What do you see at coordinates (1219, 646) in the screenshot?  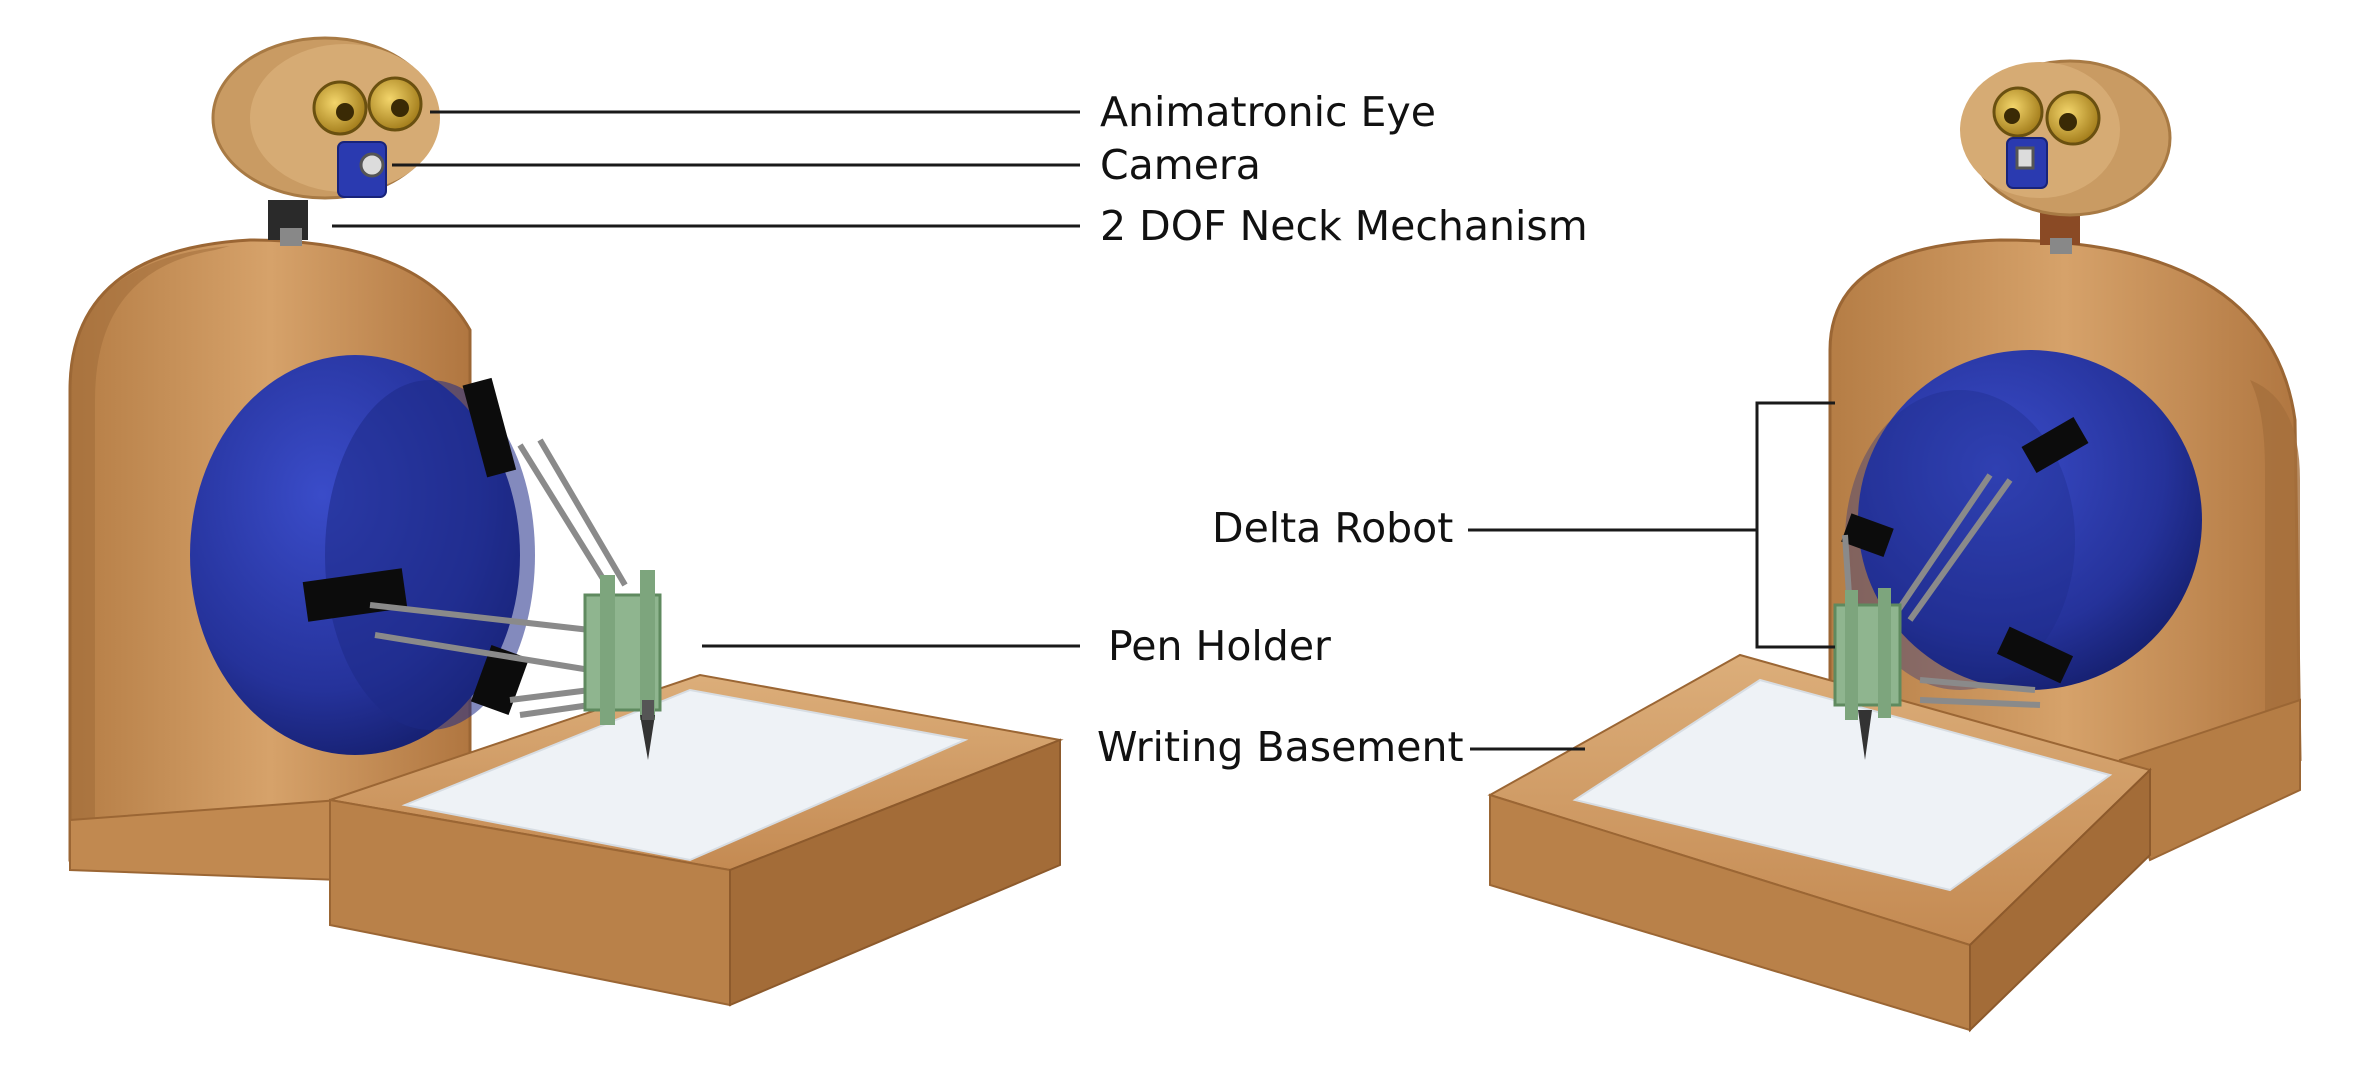 I see `label-pen-holder: Pen Holder` at bounding box center [1219, 646].